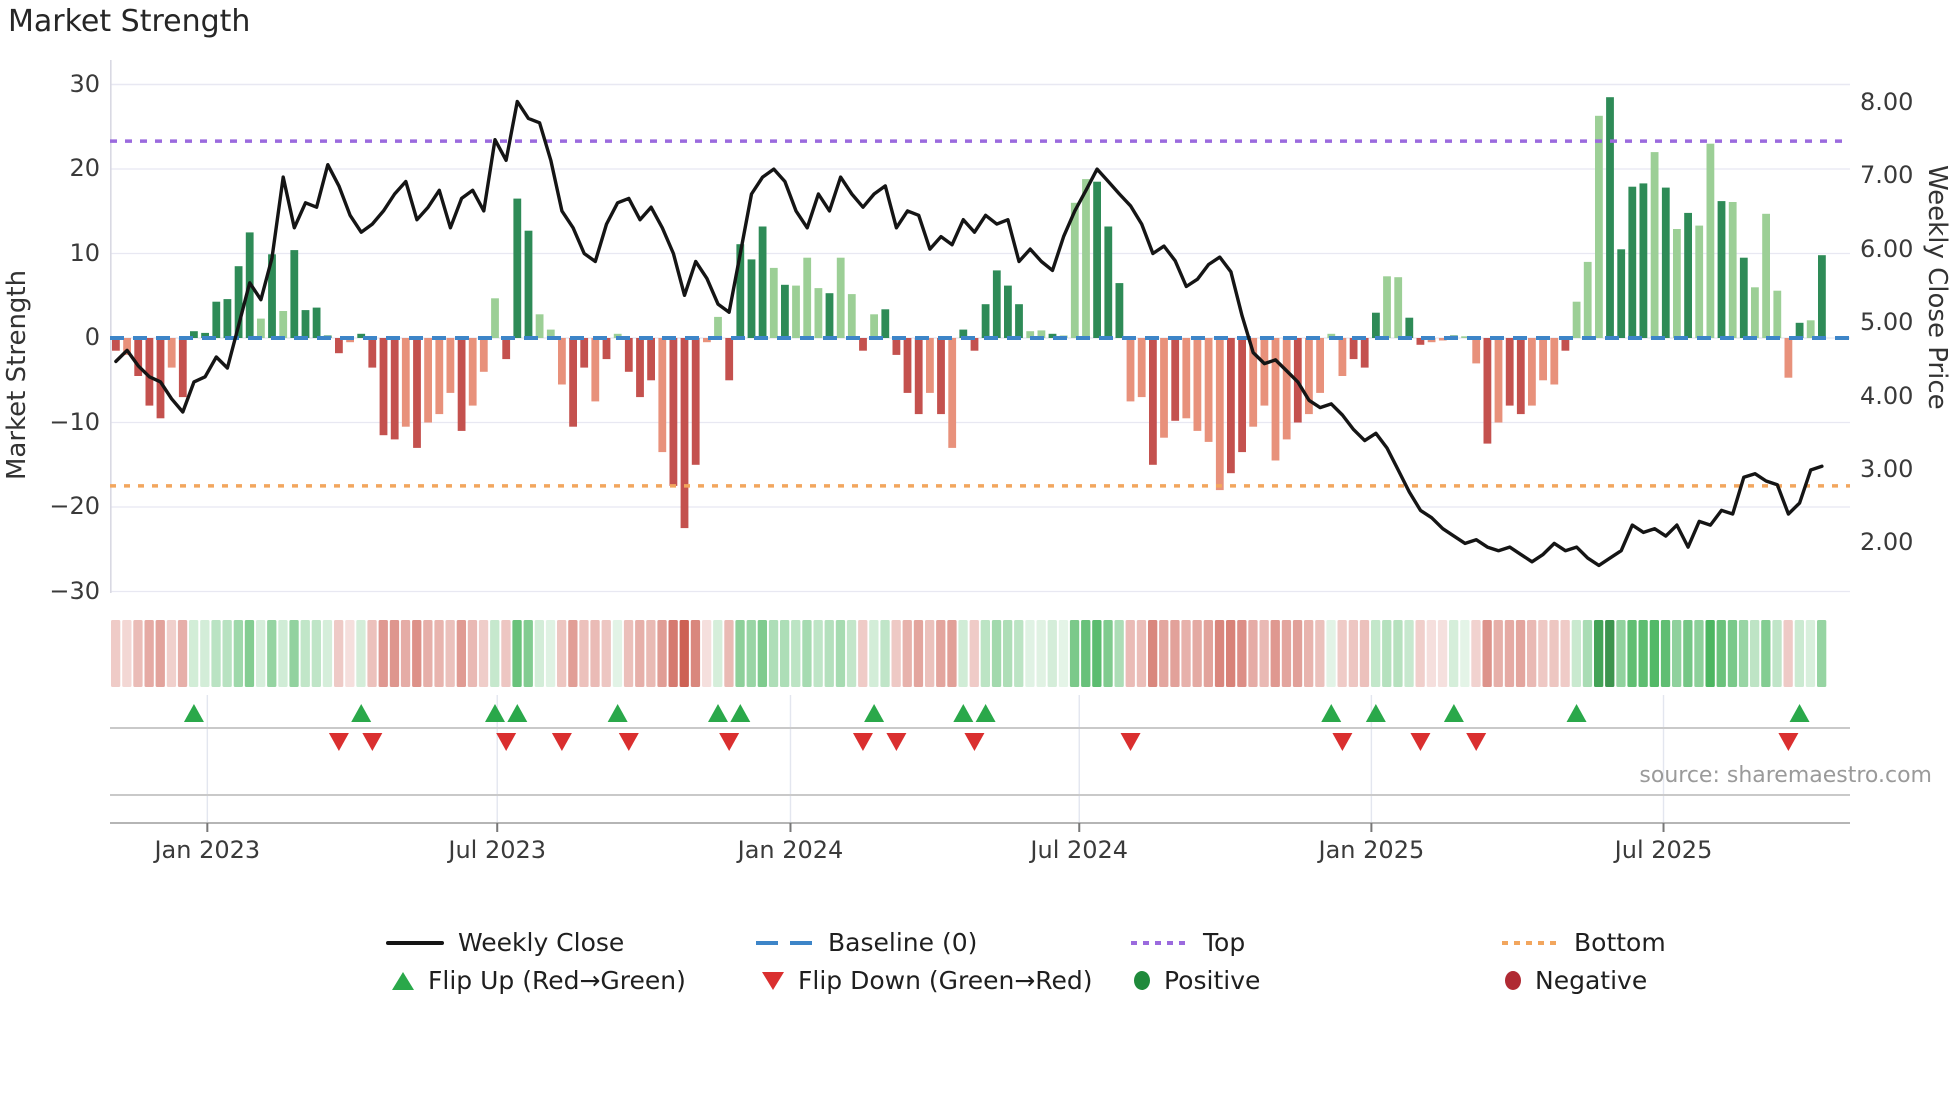 This screenshot has width=1960, height=1102. Describe the element at coordinates (1785, 775) in the screenshot. I see `source-credit: source: sharemaestro.com` at that location.